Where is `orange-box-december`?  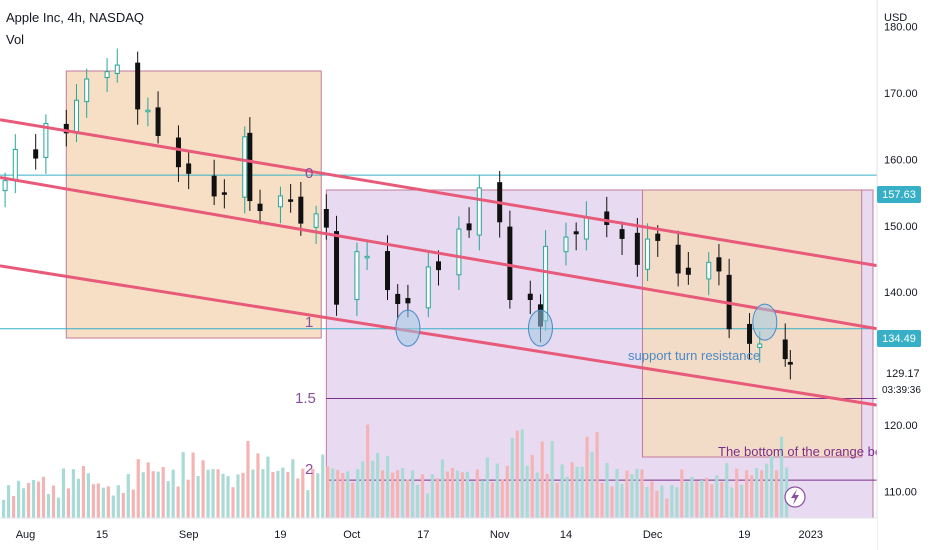
orange-box-december is located at coordinates (752, 323).